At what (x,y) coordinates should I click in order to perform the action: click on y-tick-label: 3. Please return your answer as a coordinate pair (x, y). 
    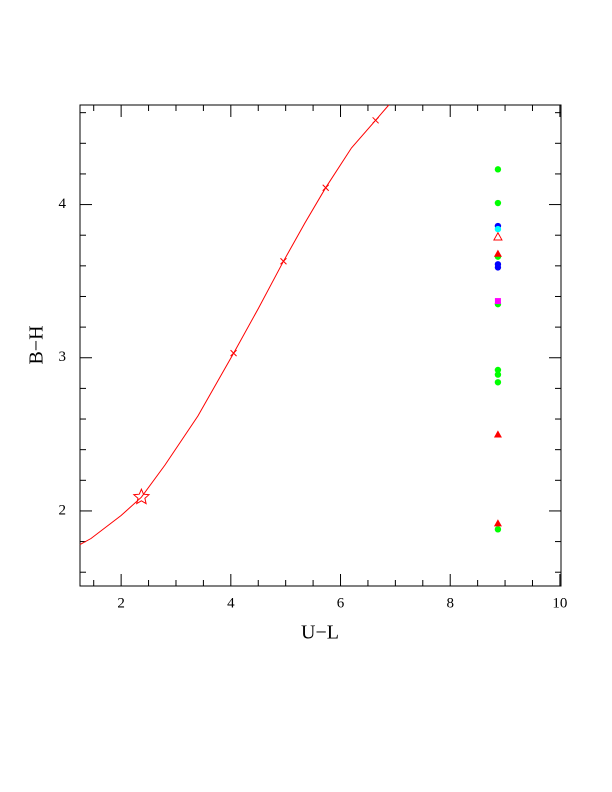
    Looking at the image, I should click on (63, 357).